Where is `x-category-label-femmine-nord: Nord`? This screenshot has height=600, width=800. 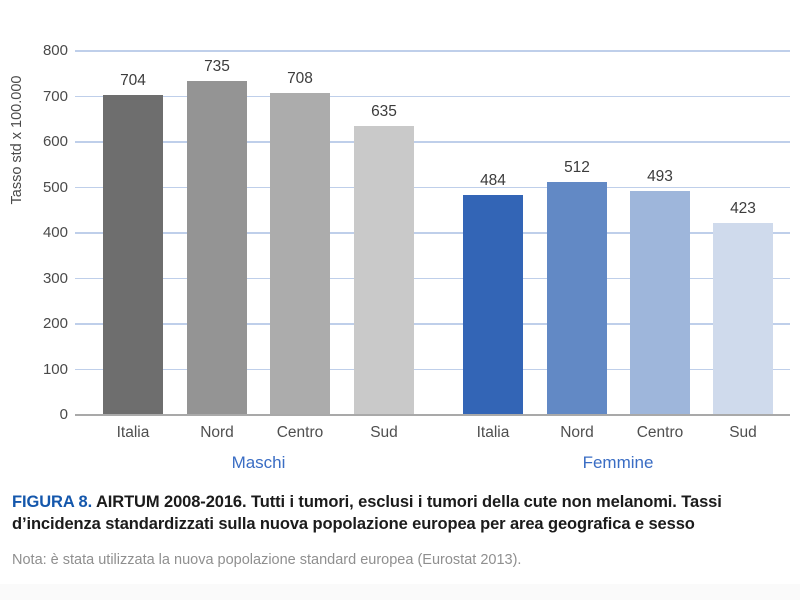
x-category-label-femmine-nord: Nord is located at coordinates (577, 432).